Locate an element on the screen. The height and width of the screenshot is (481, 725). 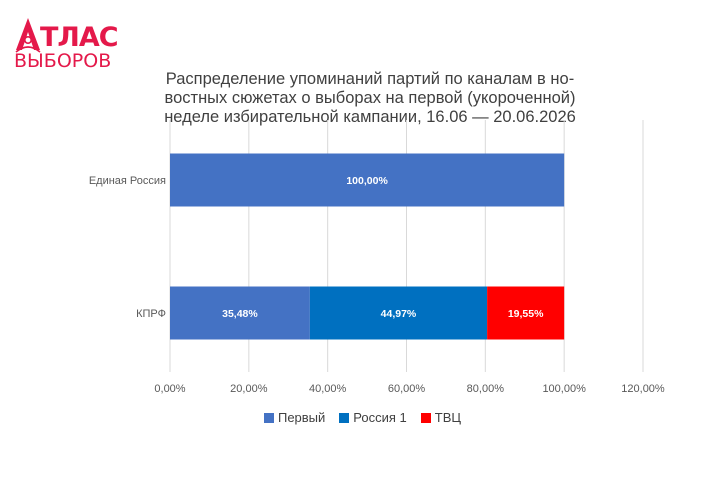
data-label: 35,48% is located at coordinates (240, 314).